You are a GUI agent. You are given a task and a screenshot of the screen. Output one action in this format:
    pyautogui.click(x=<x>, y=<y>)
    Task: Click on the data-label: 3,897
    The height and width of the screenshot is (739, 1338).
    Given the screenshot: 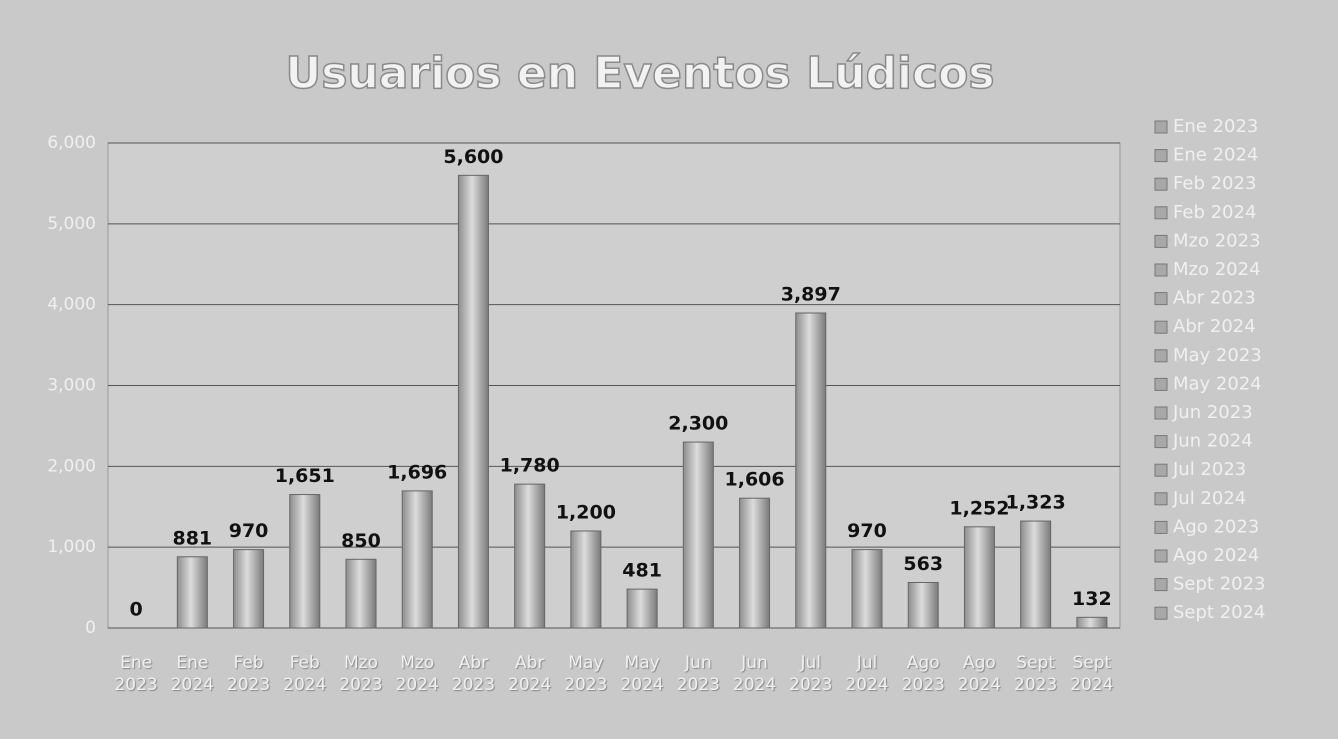 What is the action you would take?
    pyautogui.click(x=811, y=294)
    